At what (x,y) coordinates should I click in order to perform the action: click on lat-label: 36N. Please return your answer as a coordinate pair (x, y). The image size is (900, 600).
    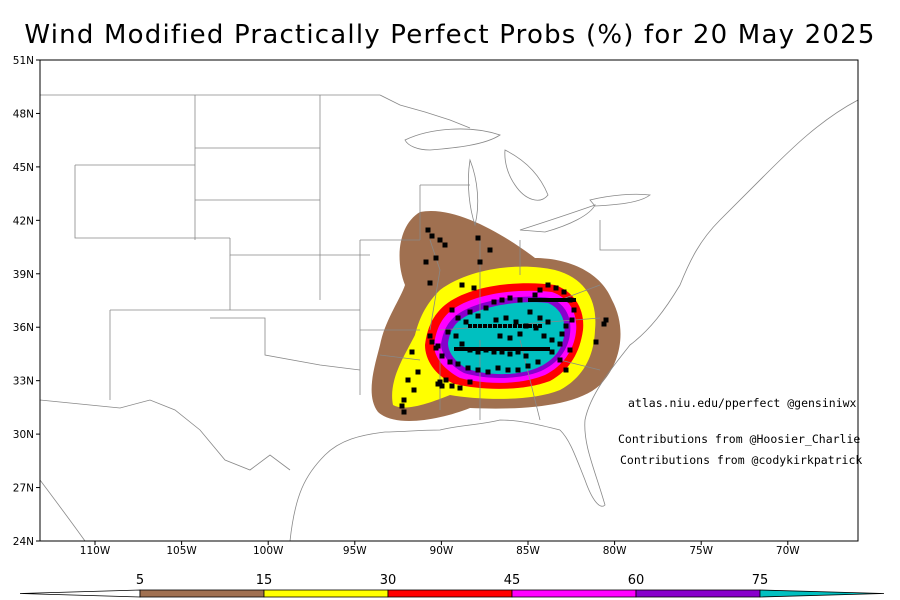
    Looking at the image, I should click on (23, 328).